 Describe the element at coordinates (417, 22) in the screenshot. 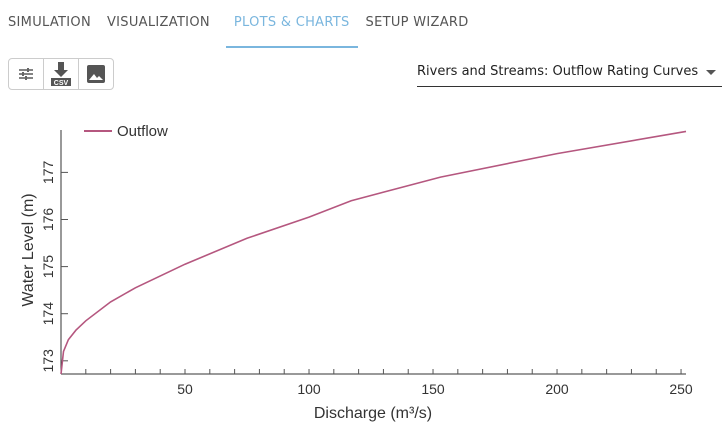

I see `tab-setup-wizard: SETUP WIZARD` at that location.